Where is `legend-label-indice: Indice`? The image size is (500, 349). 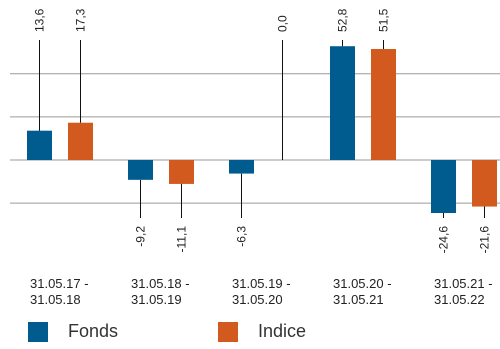
legend-label-indice: Indice is located at coordinates (282, 331).